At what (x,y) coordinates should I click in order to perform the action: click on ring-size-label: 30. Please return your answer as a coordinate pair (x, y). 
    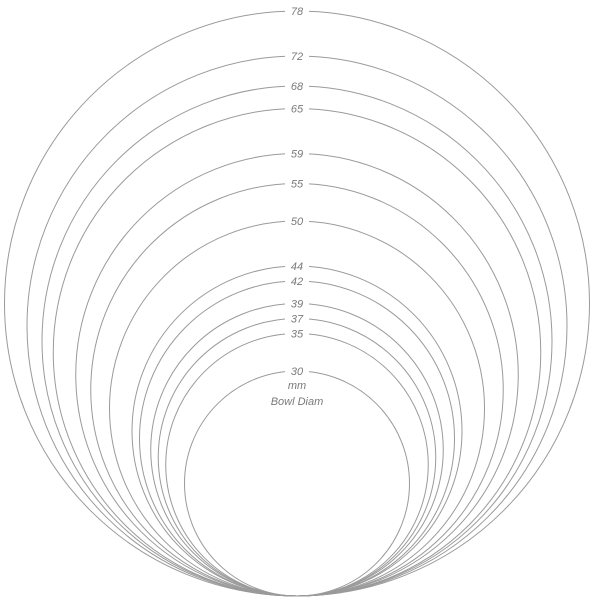
    Looking at the image, I should click on (297, 372).